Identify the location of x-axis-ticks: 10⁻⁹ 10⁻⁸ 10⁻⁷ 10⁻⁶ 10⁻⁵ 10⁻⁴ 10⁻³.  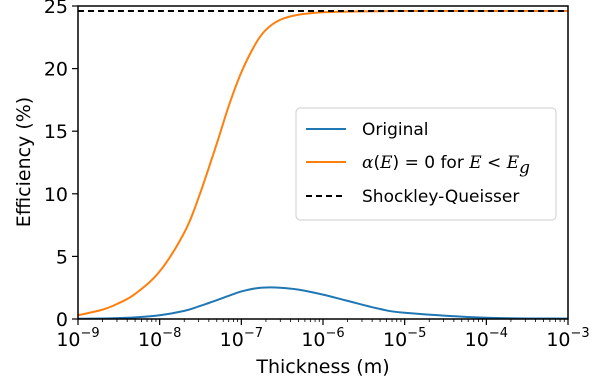
(323, 335).